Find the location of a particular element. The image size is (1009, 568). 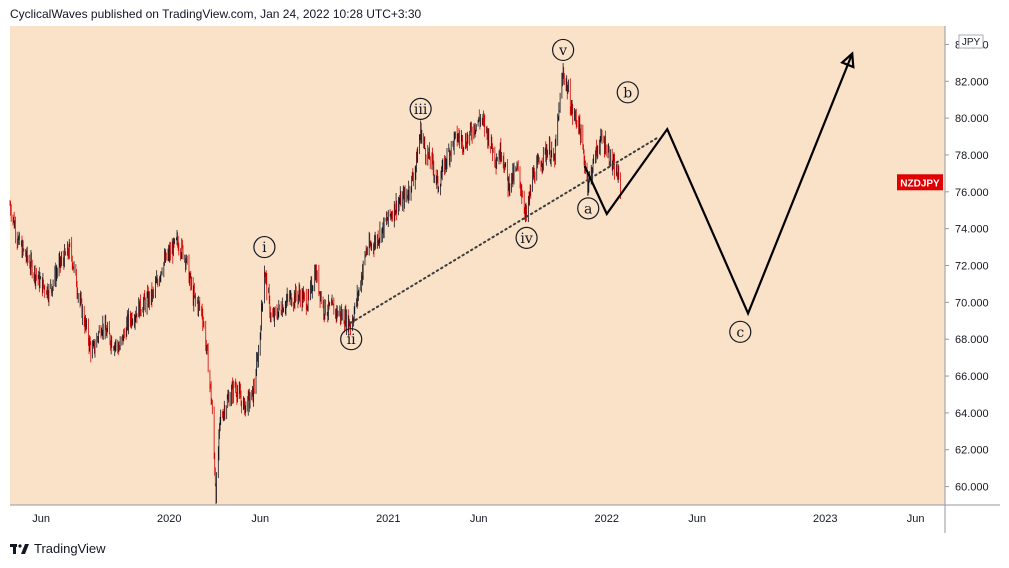

symbol-badge-text: NZDJPY is located at coordinates (920, 183).